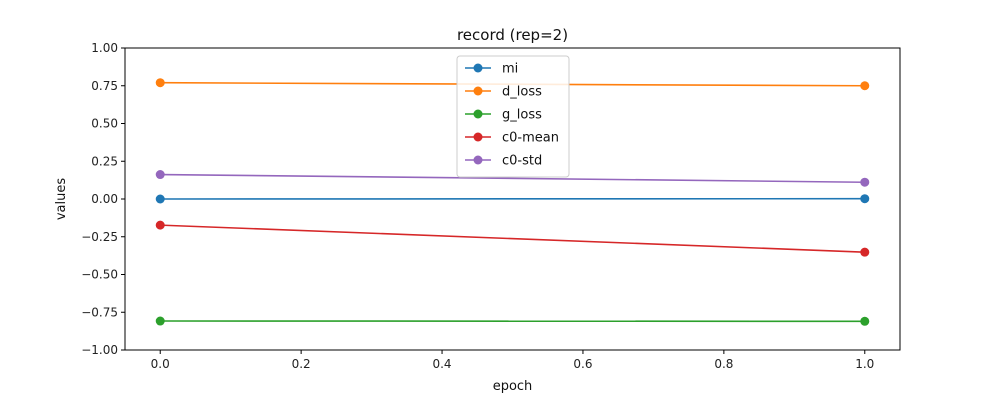 This screenshot has height=400, width=1000. What do you see at coordinates (441, 364) in the screenshot?
I see `x-tick-label: 0.4` at bounding box center [441, 364].